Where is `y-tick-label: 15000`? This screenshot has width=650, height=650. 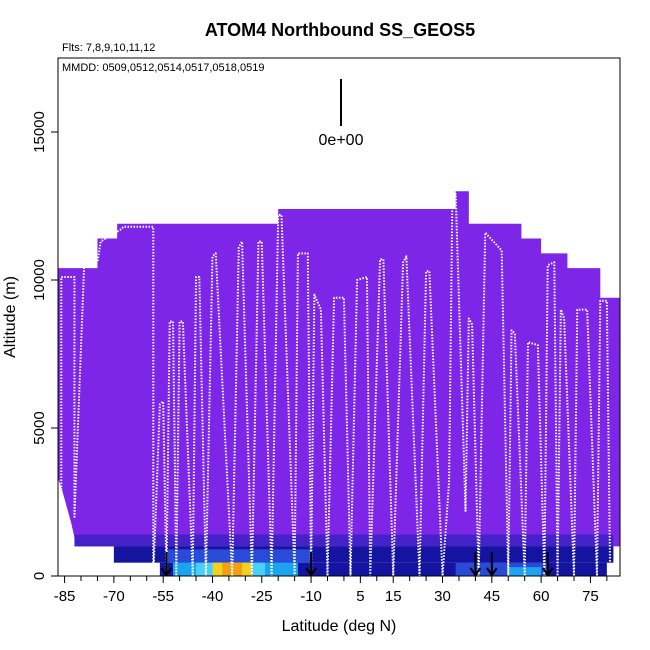 y-tick-label: 15000 is located at coordinates (39, 132).